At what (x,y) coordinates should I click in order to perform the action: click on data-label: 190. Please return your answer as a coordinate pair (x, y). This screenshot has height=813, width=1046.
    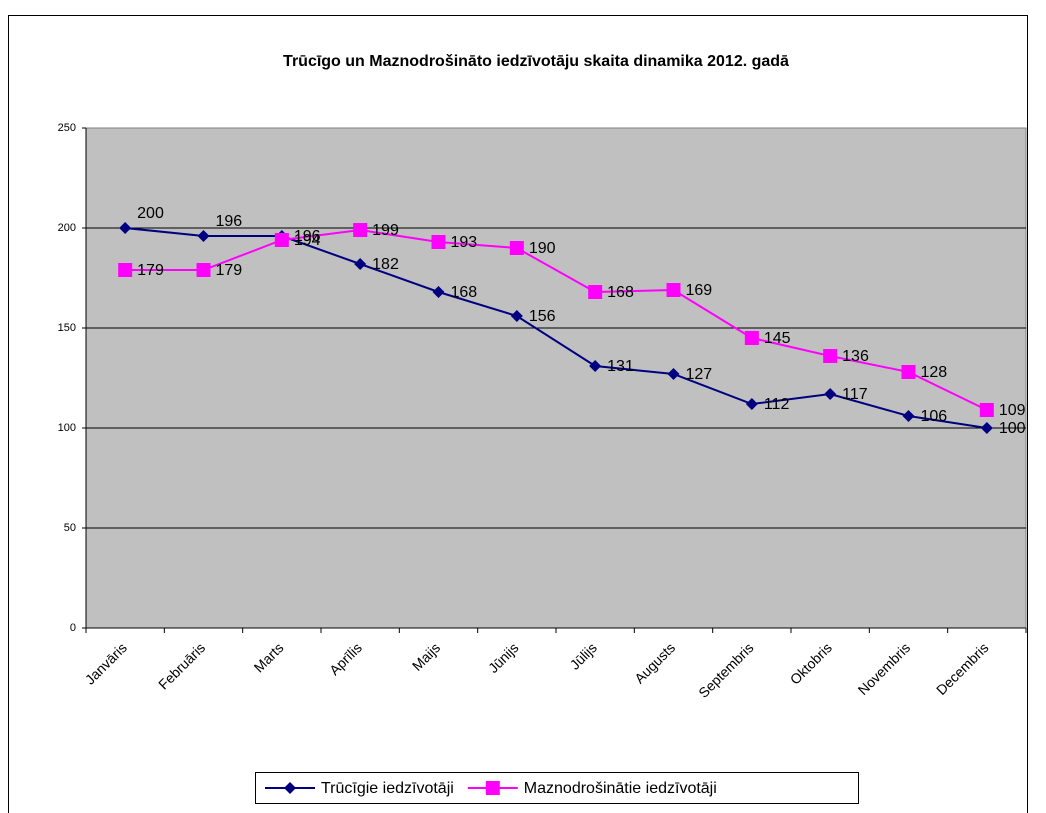
    Looking at the image, I should click on (542, 248).